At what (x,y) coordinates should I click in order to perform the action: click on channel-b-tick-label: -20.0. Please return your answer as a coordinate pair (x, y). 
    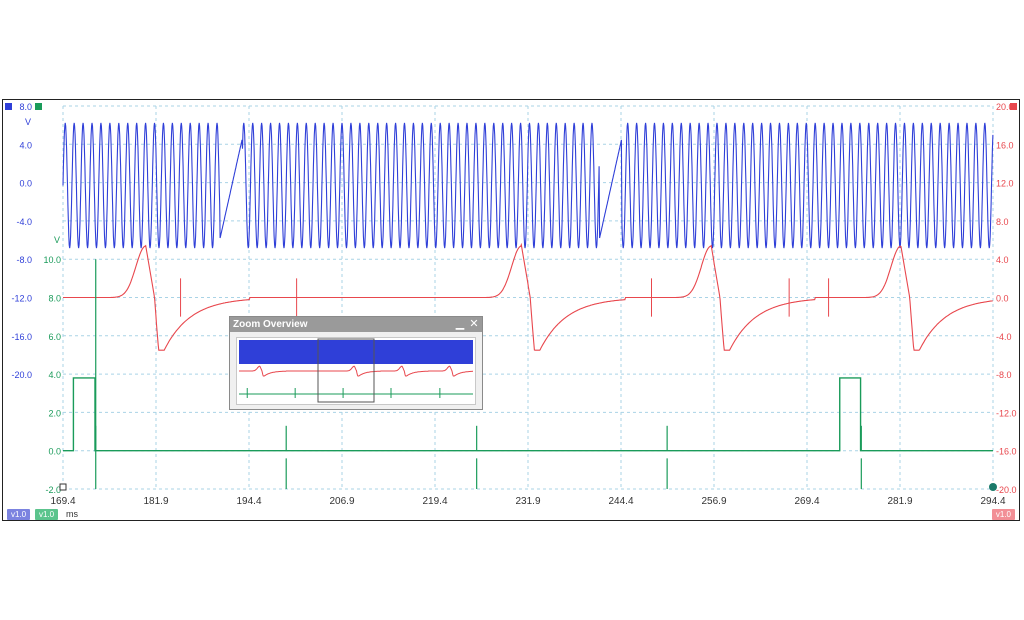
    Looking at the image, I should click on (1006, 490).